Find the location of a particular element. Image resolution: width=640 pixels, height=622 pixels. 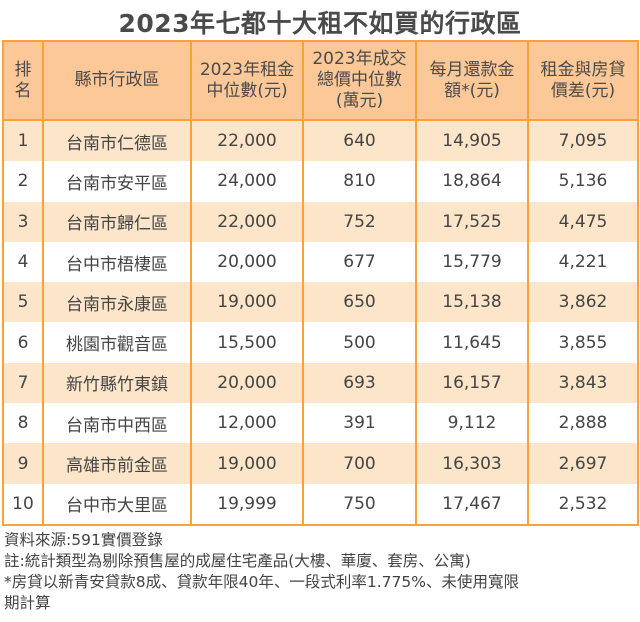

cell-monthly-payment: 16,303 is located at coordinates (472, 463).